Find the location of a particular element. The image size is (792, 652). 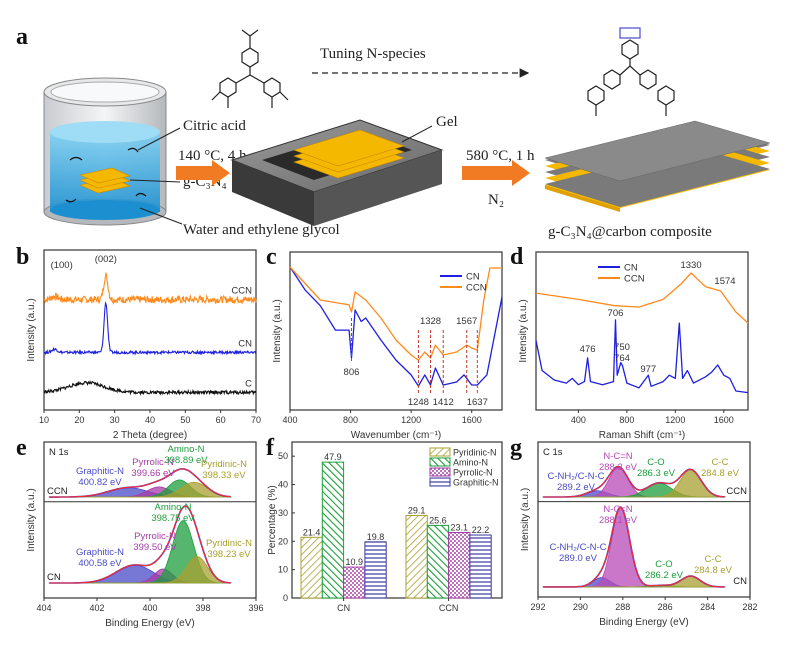

c-curve-cn is located at coordinates (396, 326).